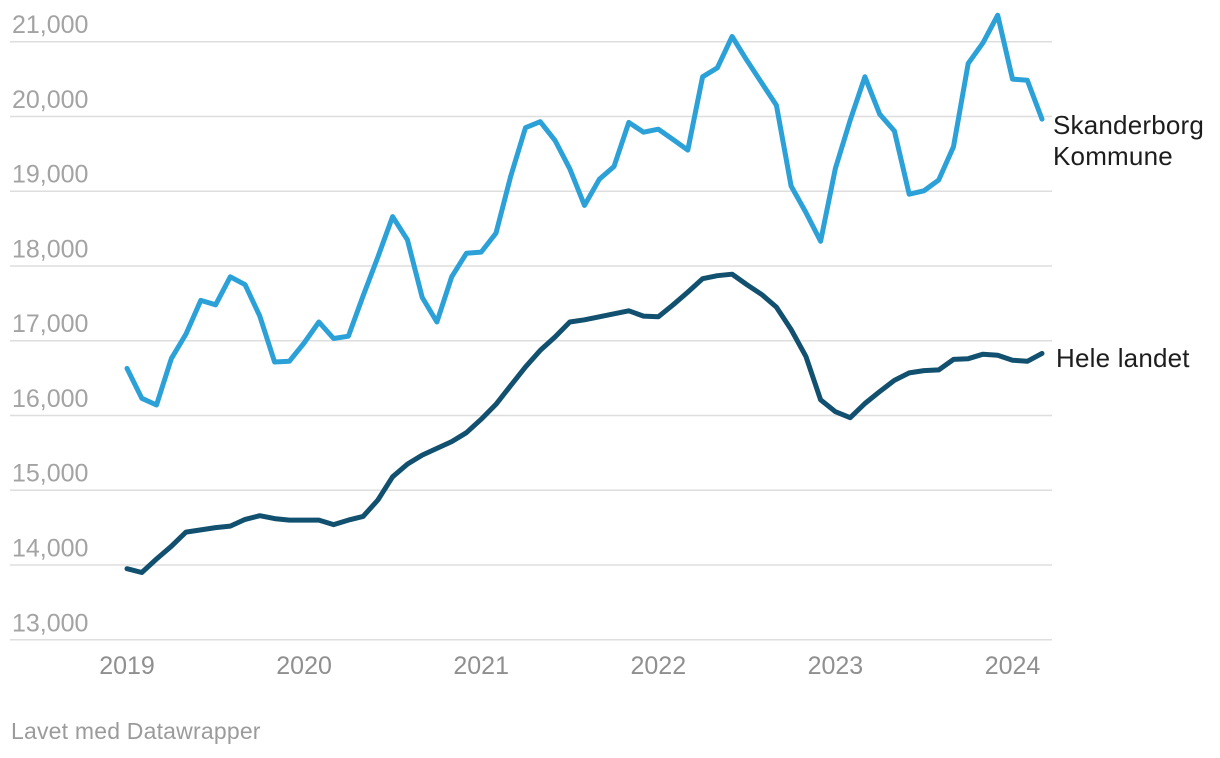  What do you see at coordinates (836, 666) in the screenshot?
I see `x-tick-label: 2023` at bounding box center [836, 666].